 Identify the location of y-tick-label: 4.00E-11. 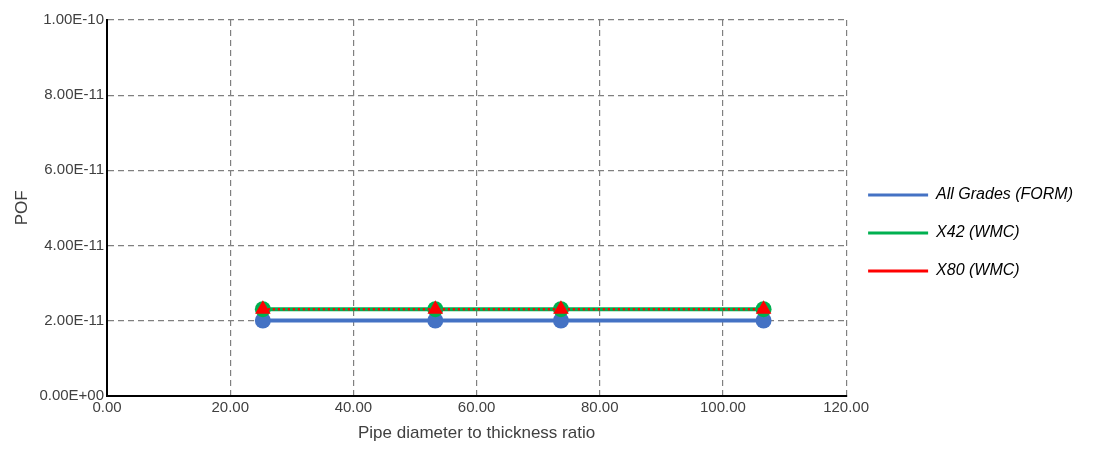
(74, 244).